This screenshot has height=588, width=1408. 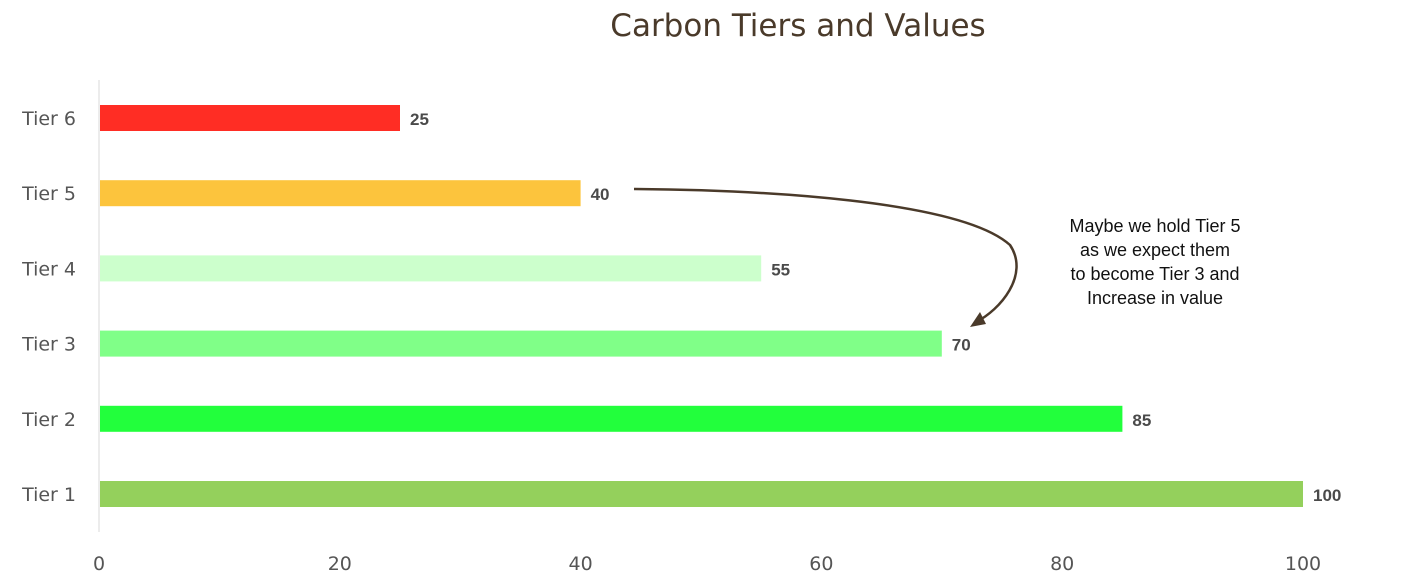 What do you see at coordinates (1155, 250) in the screenshot?
I see `annotation-line: as we expect them` at bounding box center [1155, 250].